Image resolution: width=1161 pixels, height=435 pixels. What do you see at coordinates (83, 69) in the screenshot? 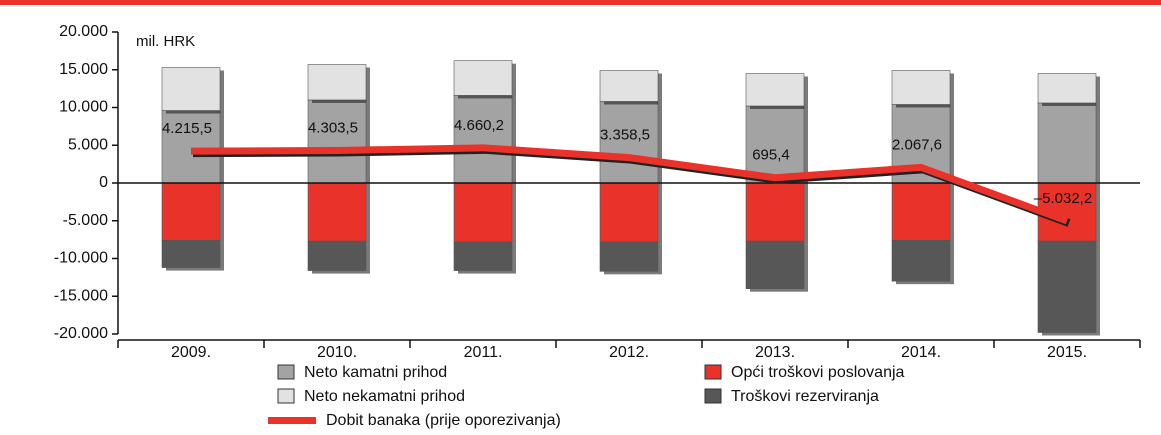
I see `y-tick-label: 15.000` at bounding box center [83, 69].